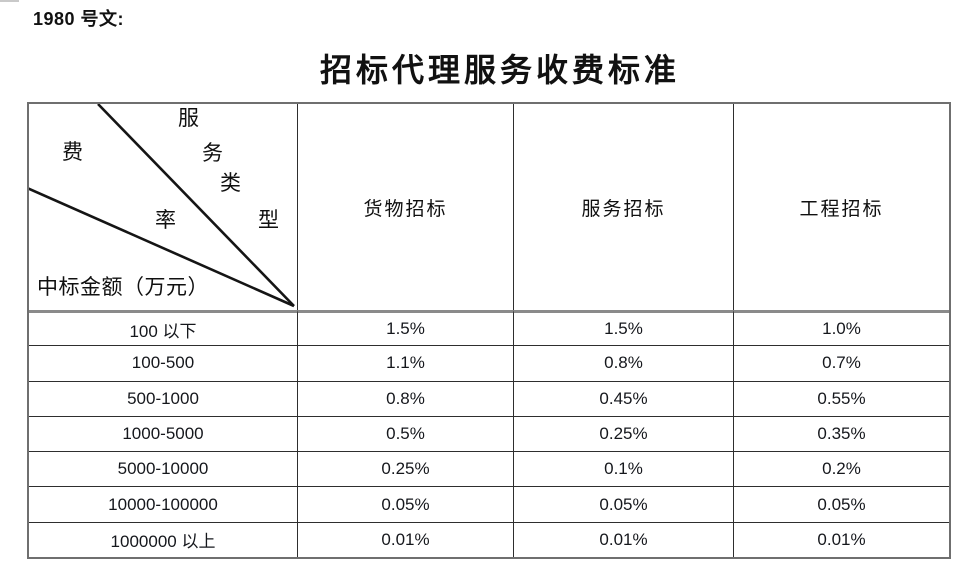 The image size is (976, 581). What do you see at coordinates (163, 468) in the screenshot?
I see `row-label-cell: 5000-10000` at bounding box center [163, 468].